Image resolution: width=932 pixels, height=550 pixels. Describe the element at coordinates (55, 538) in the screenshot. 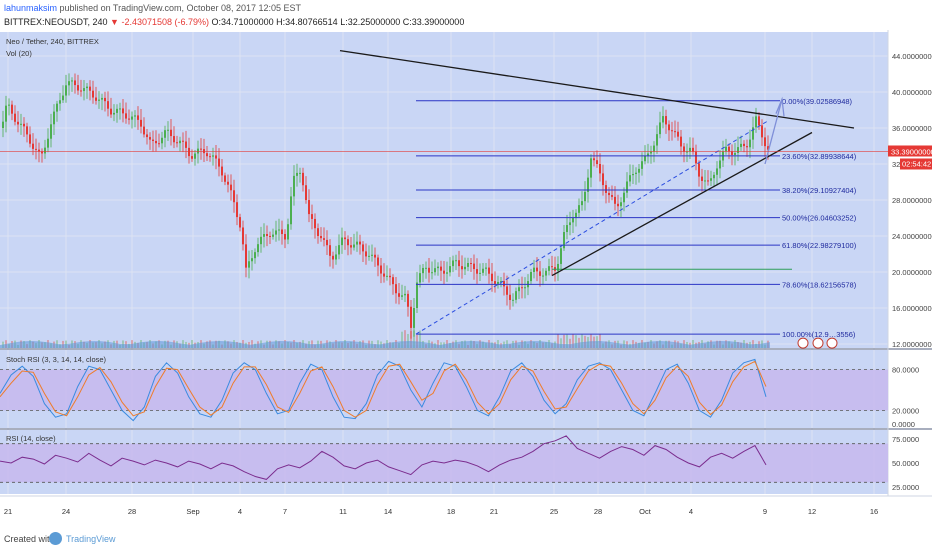

I see `tradingview-logo-icon` at that location.